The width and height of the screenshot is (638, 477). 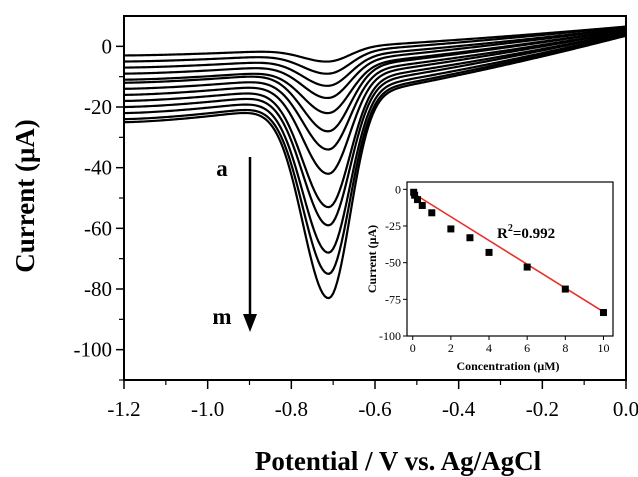 What do you see at coordinates (489, 348) in the screenshot?
I see `inset-x-tick-label: 4` at bounding box center [489, 348].